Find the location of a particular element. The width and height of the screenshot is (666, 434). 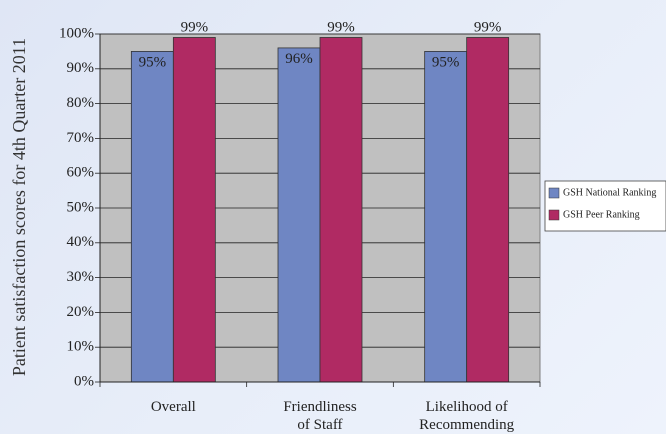

y-tick-label: 100% is located at coordinates (76, 33).